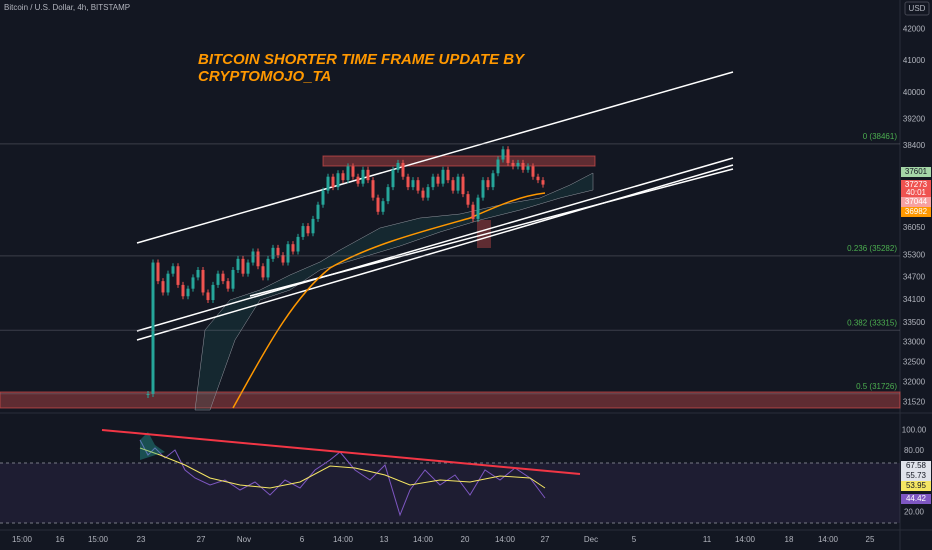  Describe the element at coordinates (914, 60) in the screenshot. I see `price-tick-label: 41000` at that location.